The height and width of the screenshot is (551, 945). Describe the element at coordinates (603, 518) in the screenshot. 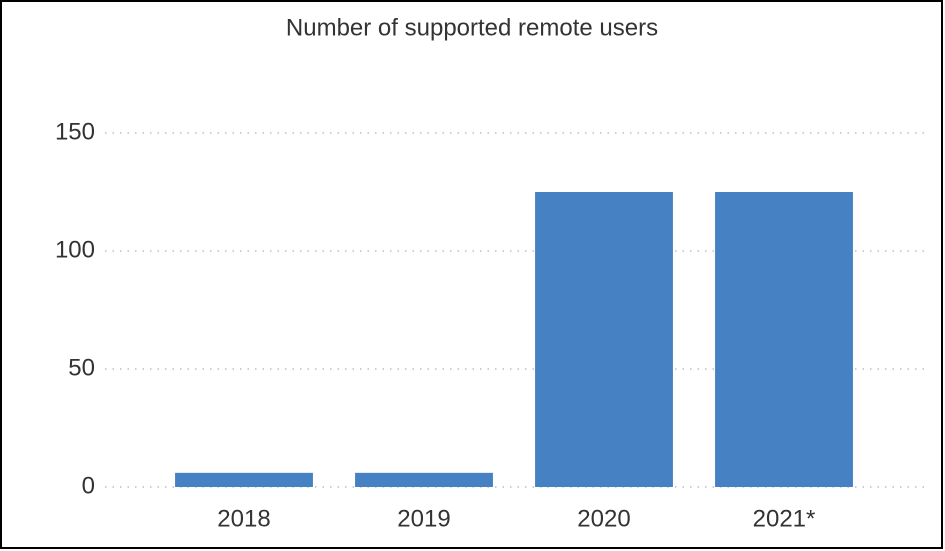

I see `x-tick-label: 2020` at that location.